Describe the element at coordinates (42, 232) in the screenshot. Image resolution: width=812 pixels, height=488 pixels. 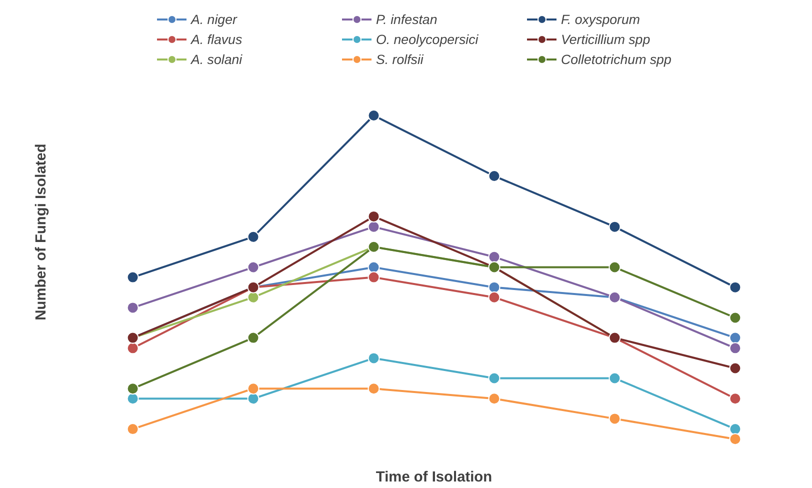
I see `y-axis-title: Number of Fungi Isolated` at that location.